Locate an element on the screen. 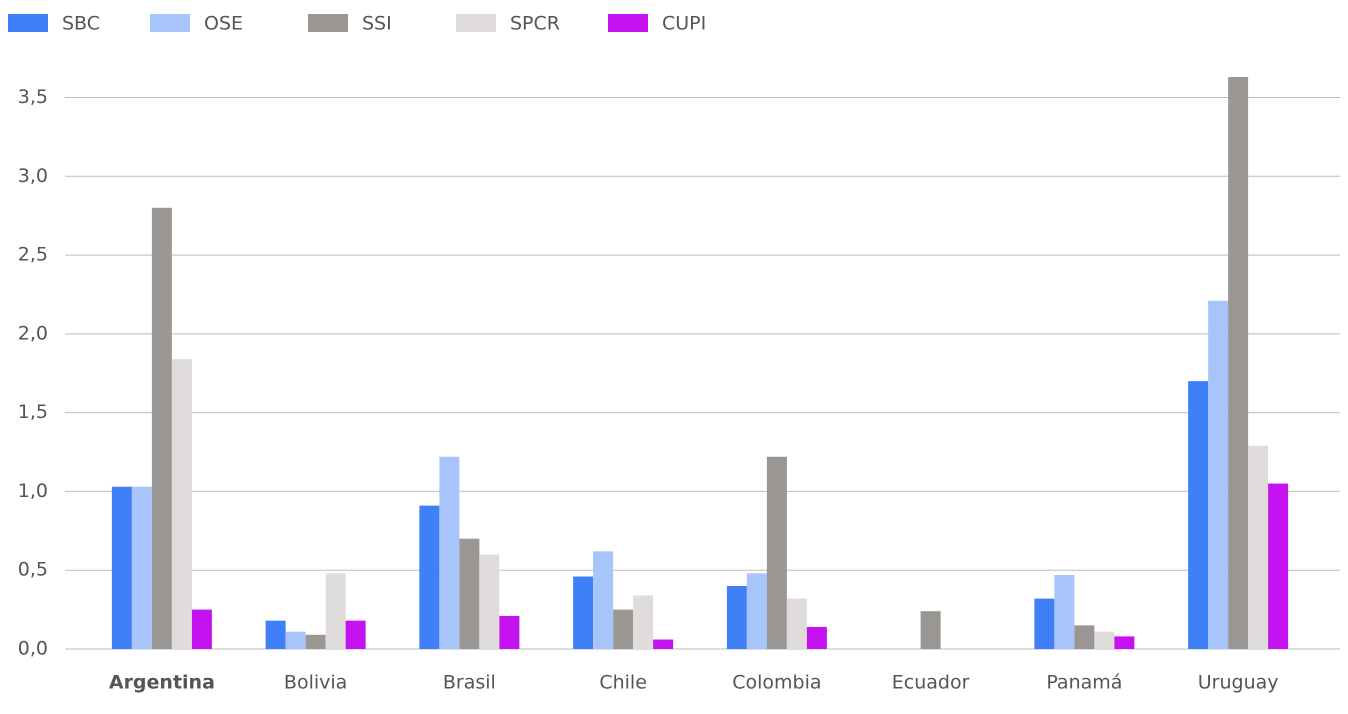 The width and height of the screenshot is (1348, 714). x-tick-label: Chile is located at coordinates (623, 683).